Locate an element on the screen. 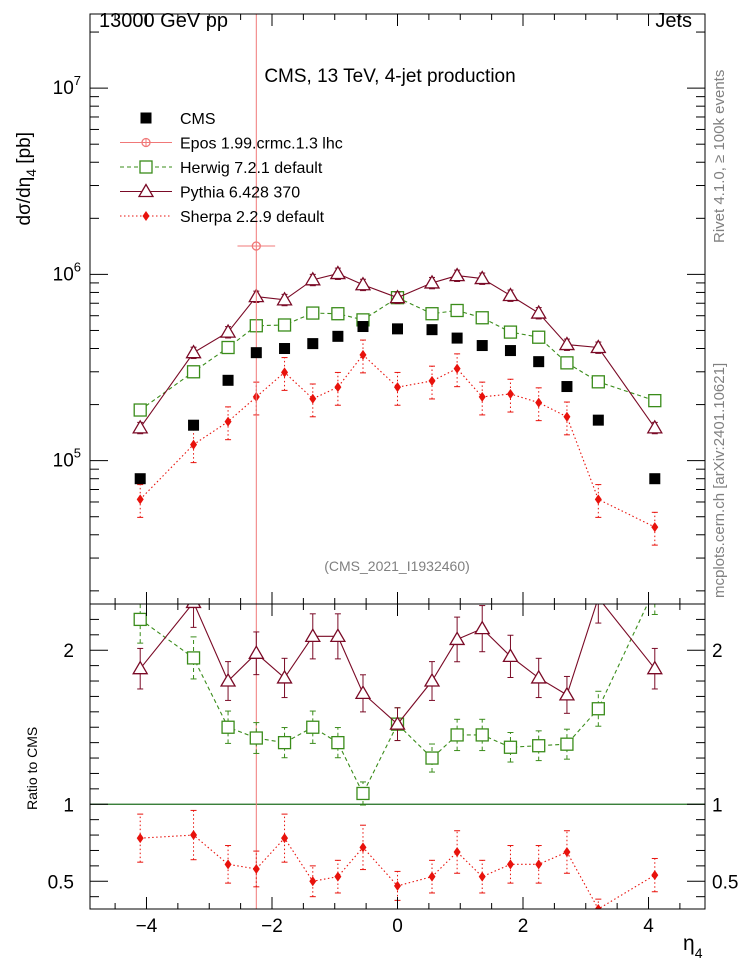 This screenshot has width=746, height=972. x-tick-label: 4 is located at coordinates (648, 926).